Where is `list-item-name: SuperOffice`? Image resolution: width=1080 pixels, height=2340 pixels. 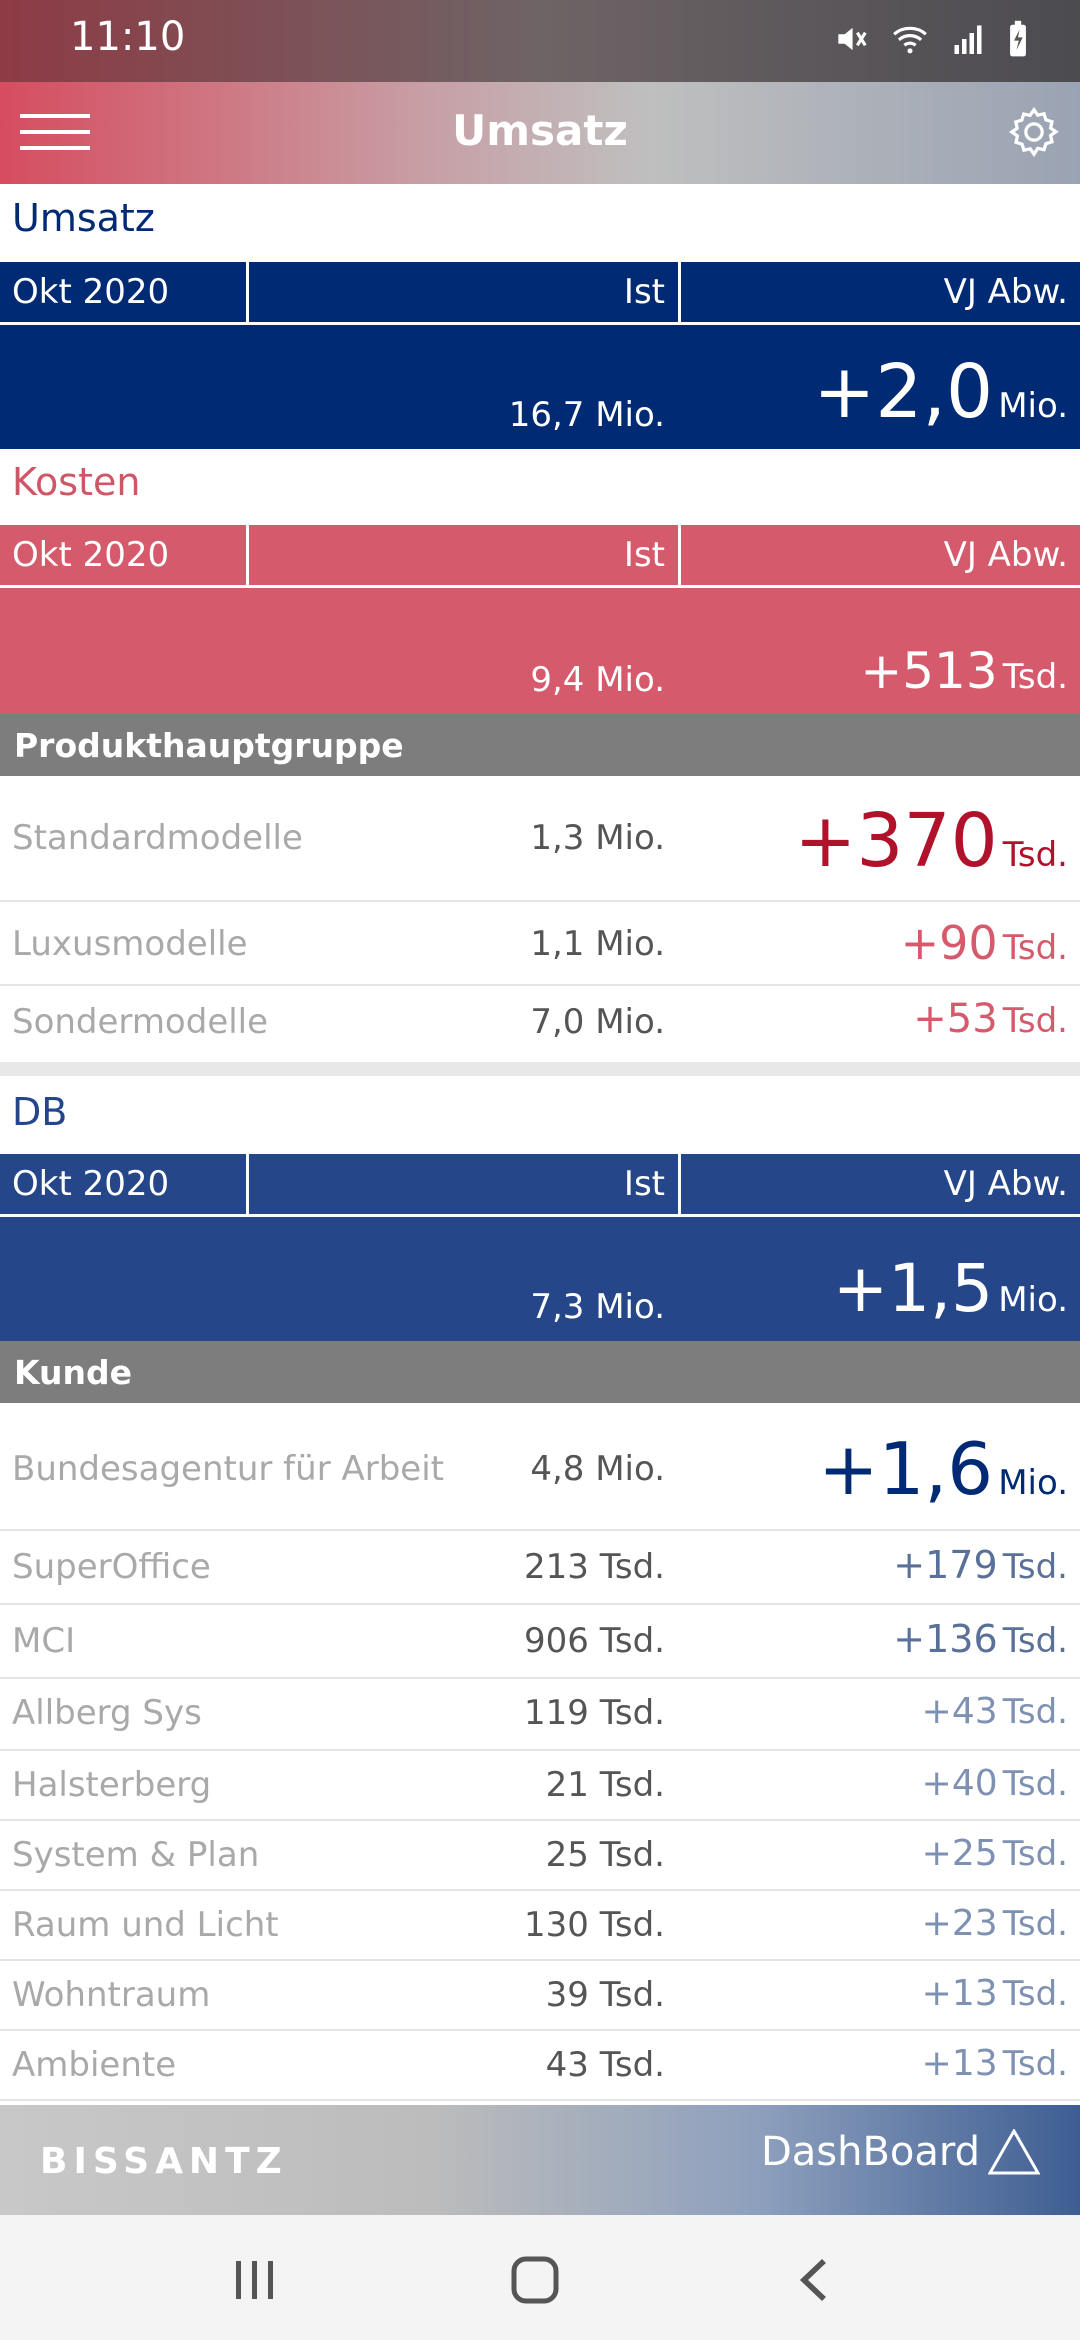
list-item-name: SuperOffice is located at coordinates (111, 1567).